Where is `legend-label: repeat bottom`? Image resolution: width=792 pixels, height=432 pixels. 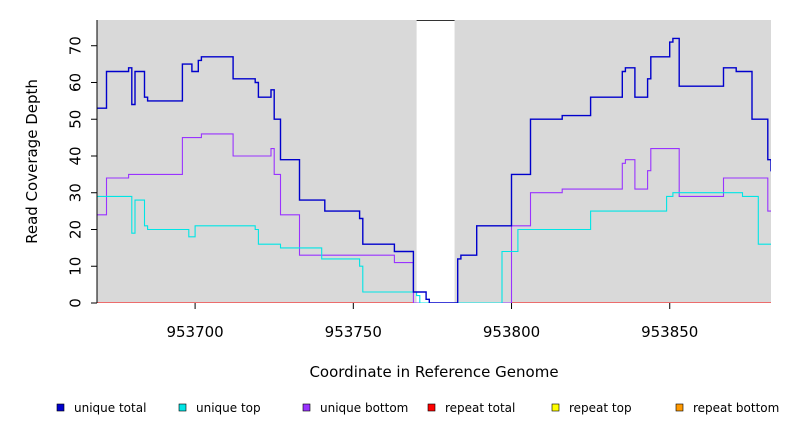
legend-label: repeat bottom is located at coordinates (736, 408).